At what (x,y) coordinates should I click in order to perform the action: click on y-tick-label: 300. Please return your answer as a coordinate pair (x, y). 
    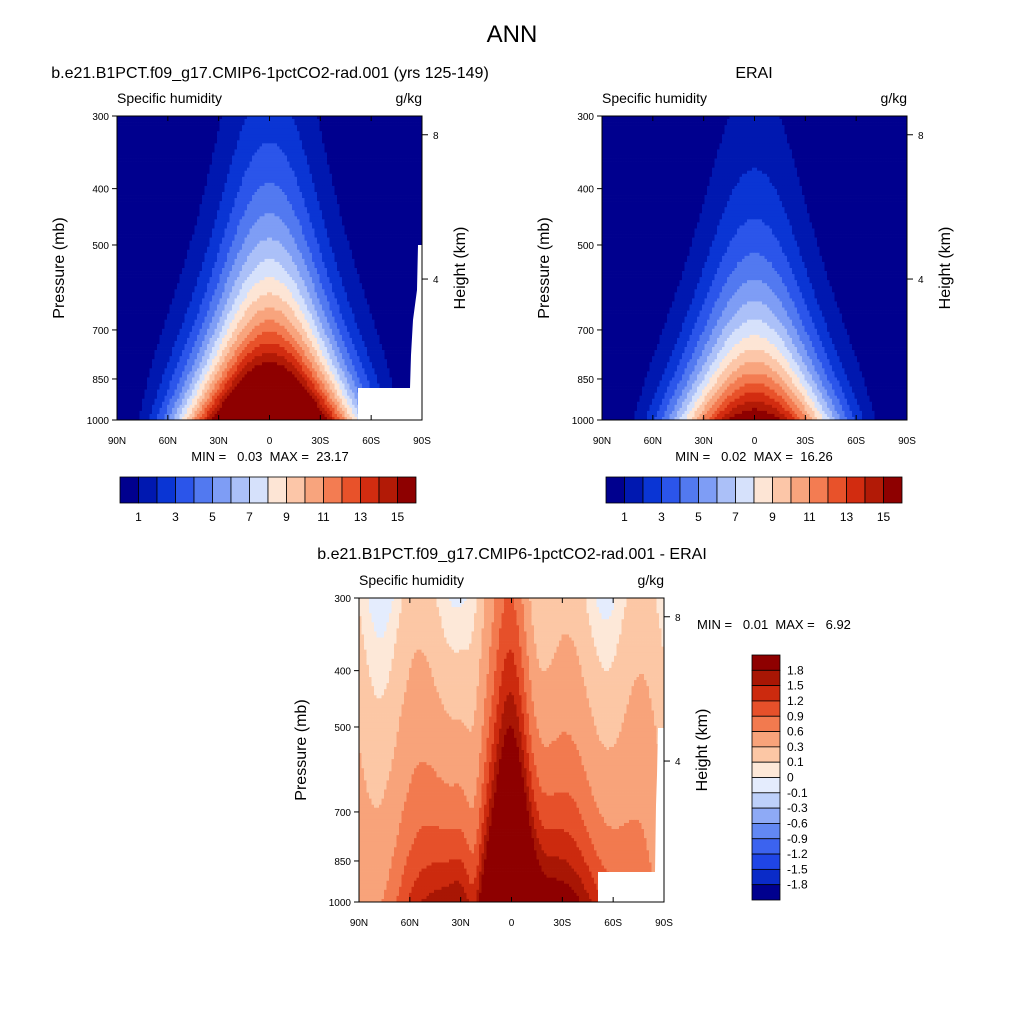
    Looking at the image, I should click on (342, 599).